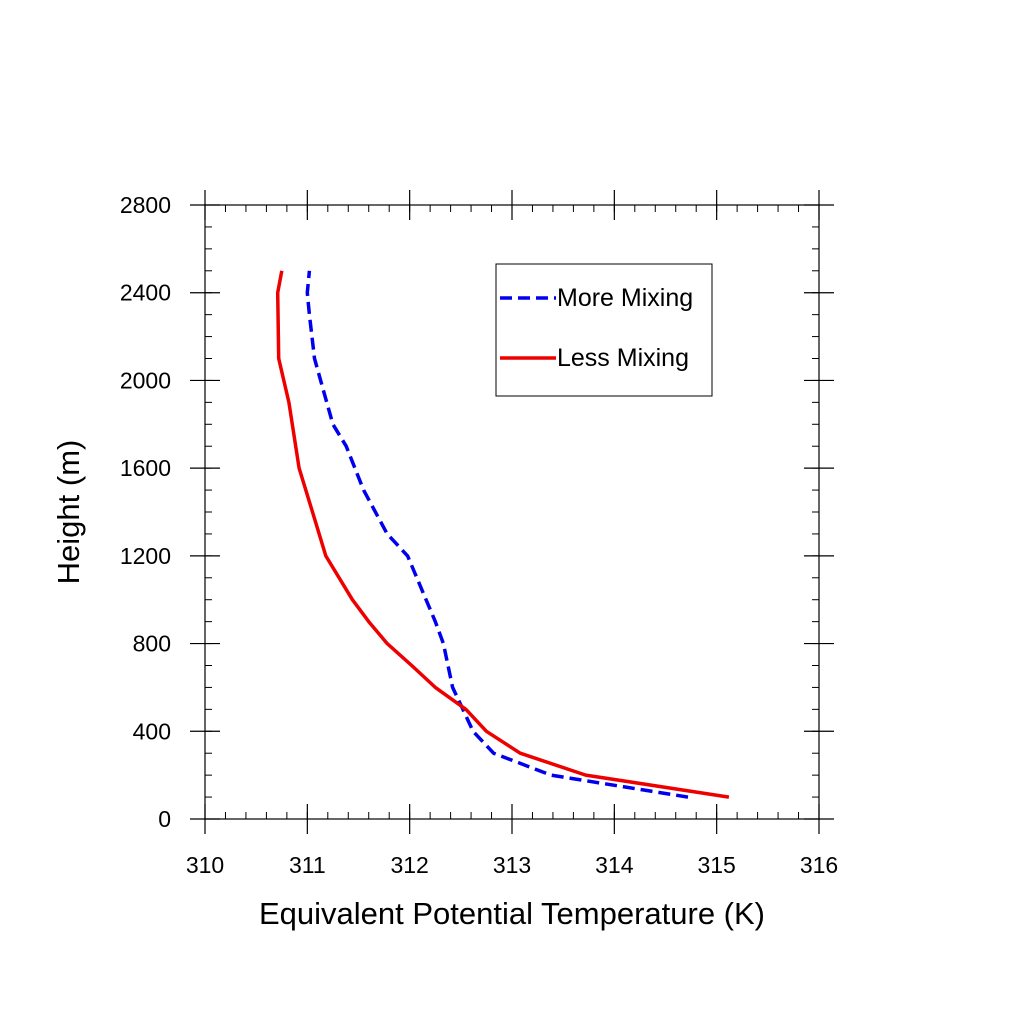  Describe the element at coordinates (409, 865) in the screenshot. I see `x-tick-label: 312` at that location.